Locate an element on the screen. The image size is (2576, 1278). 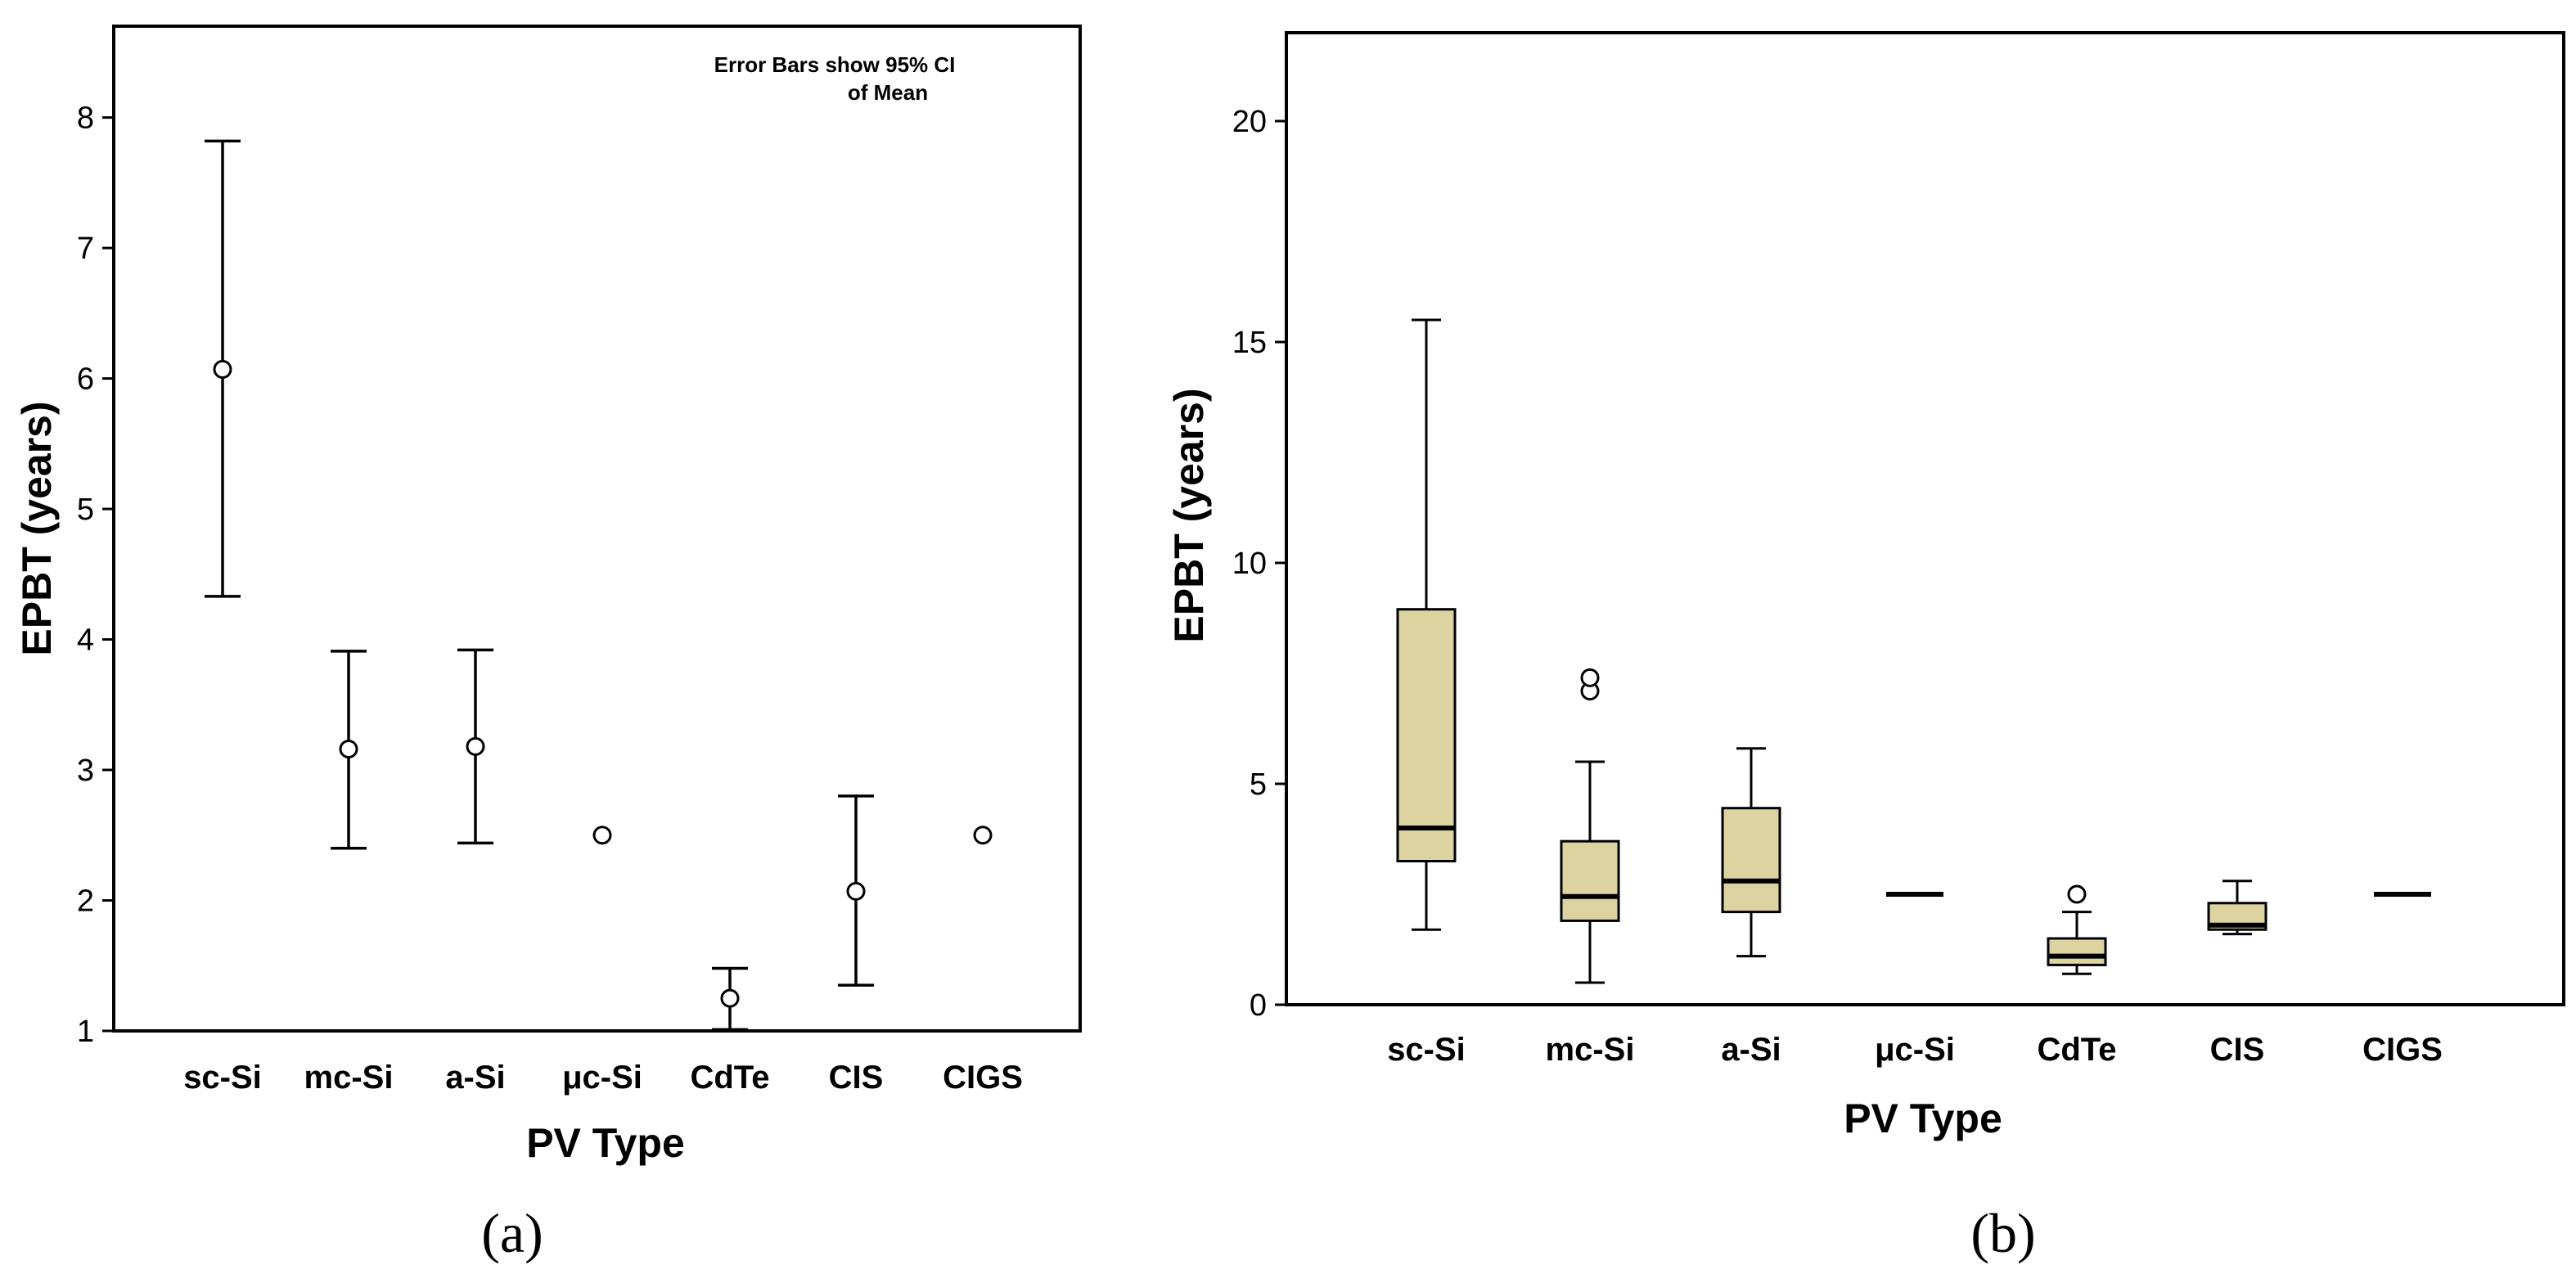
panel-b-x-tick-label-a-si: a-Si is located at coordinates (1751, 1050).